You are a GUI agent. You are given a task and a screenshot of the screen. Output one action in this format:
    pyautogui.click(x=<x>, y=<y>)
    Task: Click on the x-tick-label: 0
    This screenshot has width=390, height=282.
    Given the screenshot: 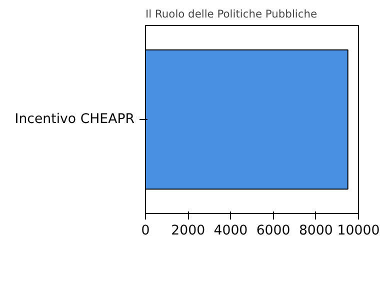 What is the action you would take?
    pyautogui.click(x=145, y=231)
    